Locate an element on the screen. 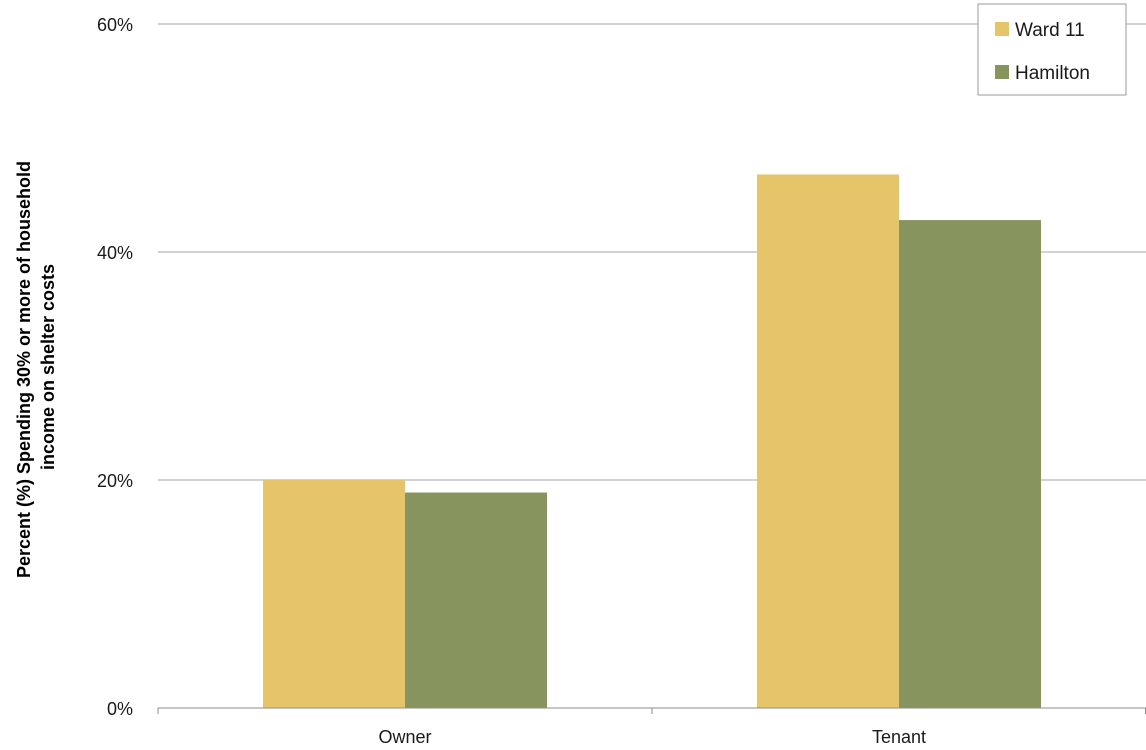 This screenshot has height=750, width=1146. x-tick-label-owner: Owner is located at coordinates (404, 737).